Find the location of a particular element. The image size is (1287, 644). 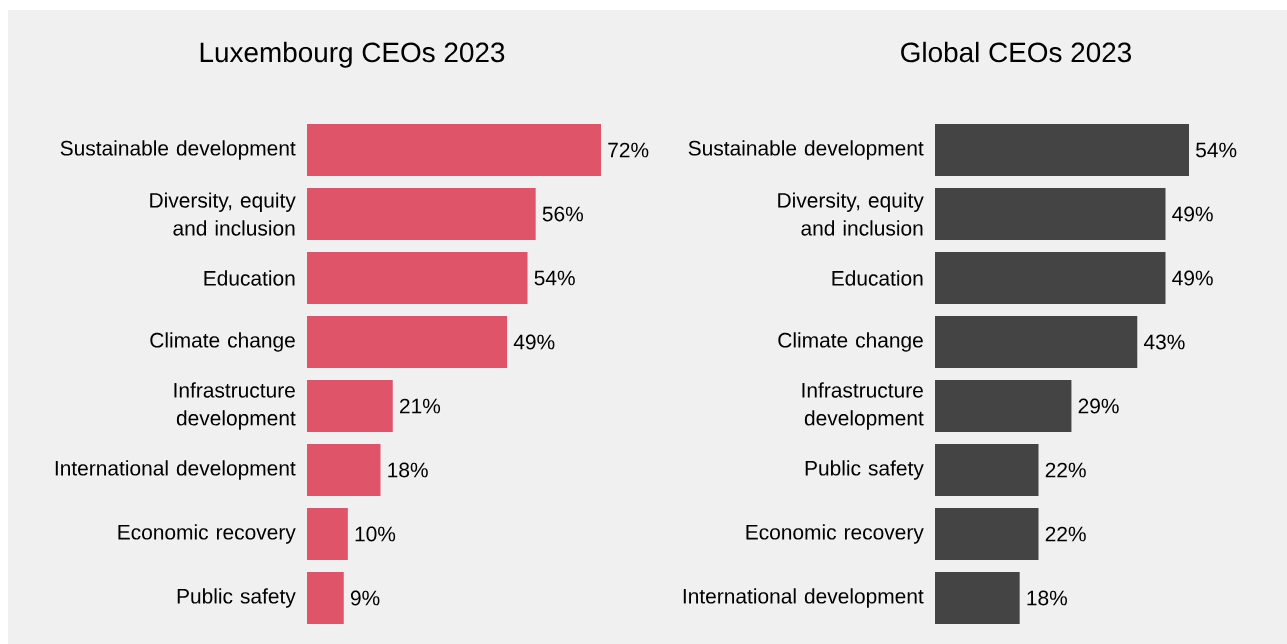

data-label: 29% is located at coordinates (1098, 406).